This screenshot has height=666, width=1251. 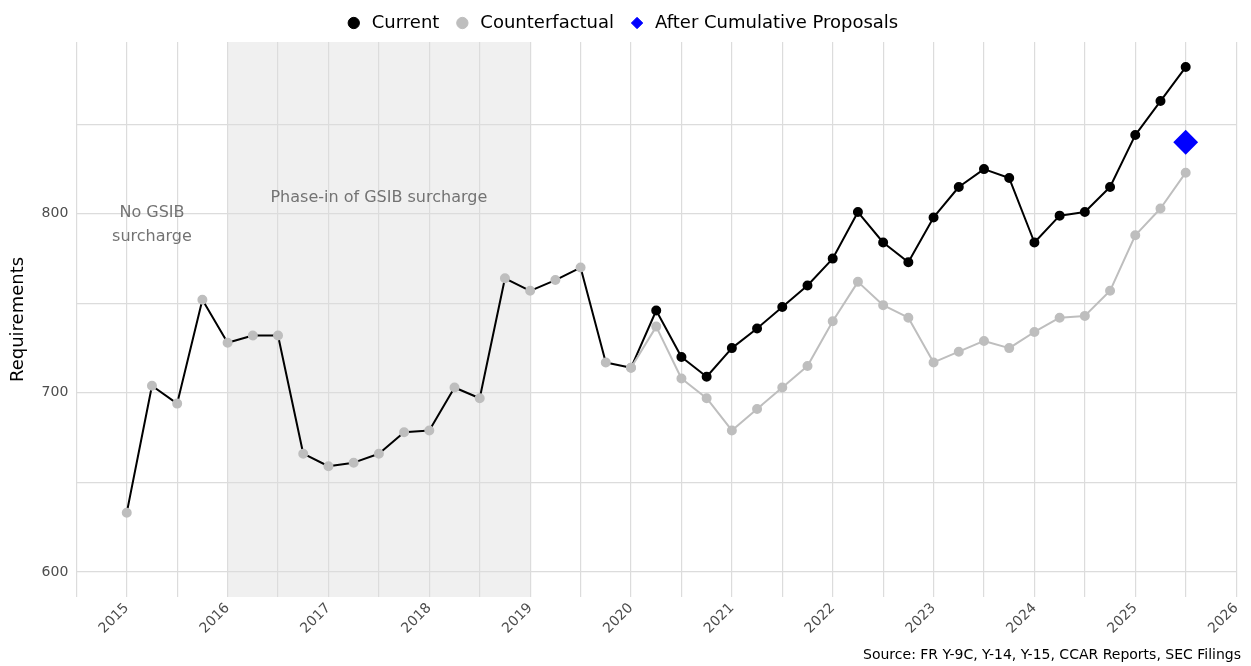 What do you see at coordinates (55, 391) in the screenshot?
I see `y-tick-label: 700` at bounding box center [55, 391].